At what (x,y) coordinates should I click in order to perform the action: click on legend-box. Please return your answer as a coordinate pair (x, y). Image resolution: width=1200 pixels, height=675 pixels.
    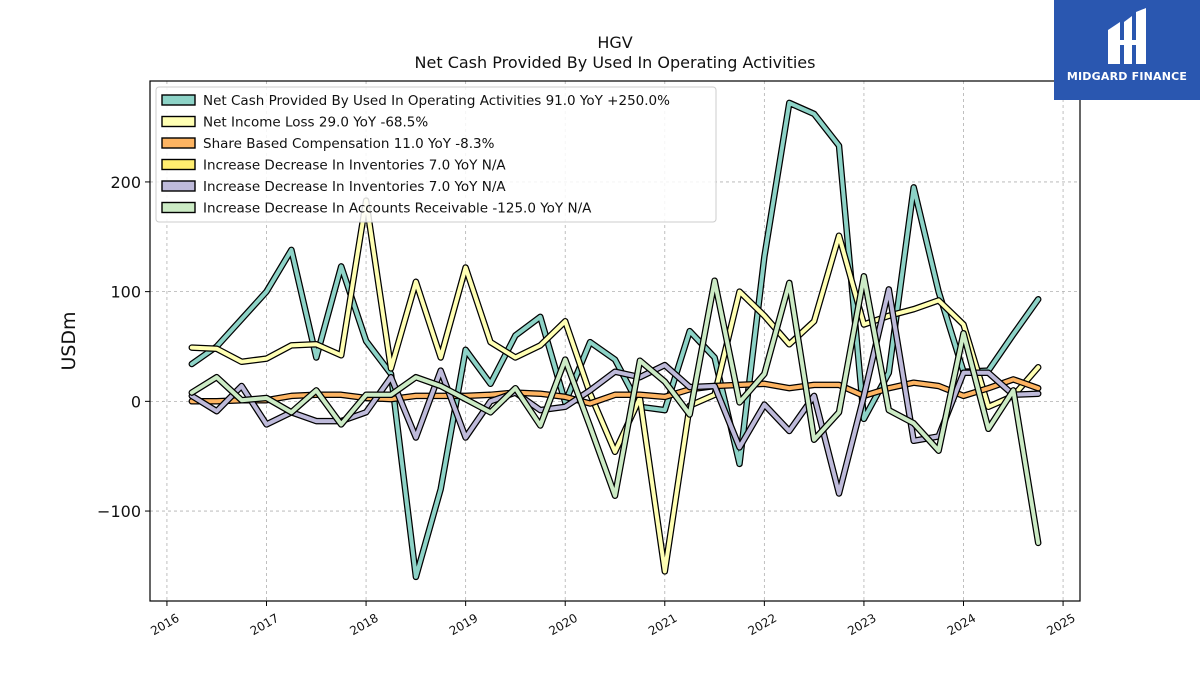
    Looking at the image, I should click on (436, 154).